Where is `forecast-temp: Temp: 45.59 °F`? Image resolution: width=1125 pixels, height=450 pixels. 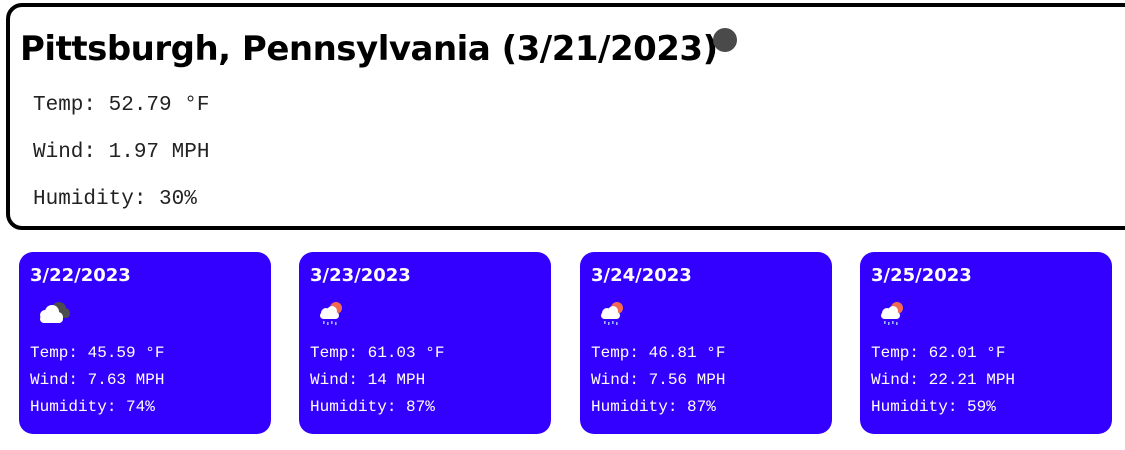 forecast-temp: Temp: 45.59 °F is located at coordinates (97, 353).